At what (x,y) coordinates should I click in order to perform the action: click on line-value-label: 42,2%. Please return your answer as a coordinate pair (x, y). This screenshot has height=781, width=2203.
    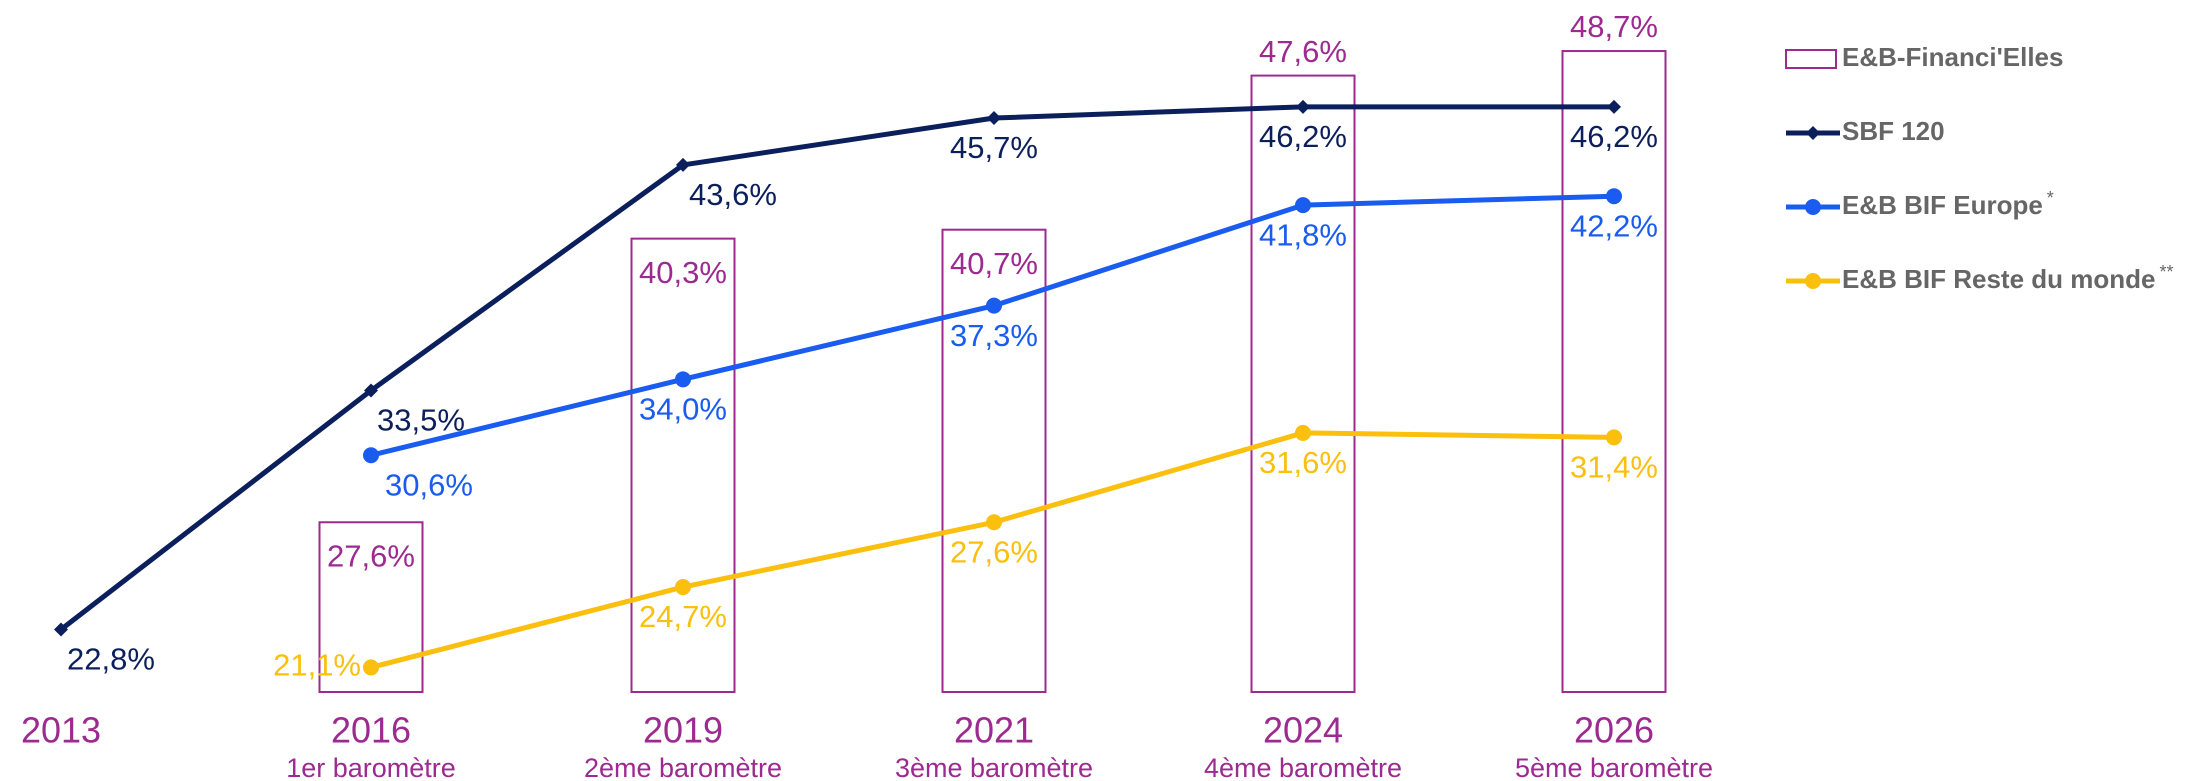
    Looking at the image, I should click on (1614, 225).